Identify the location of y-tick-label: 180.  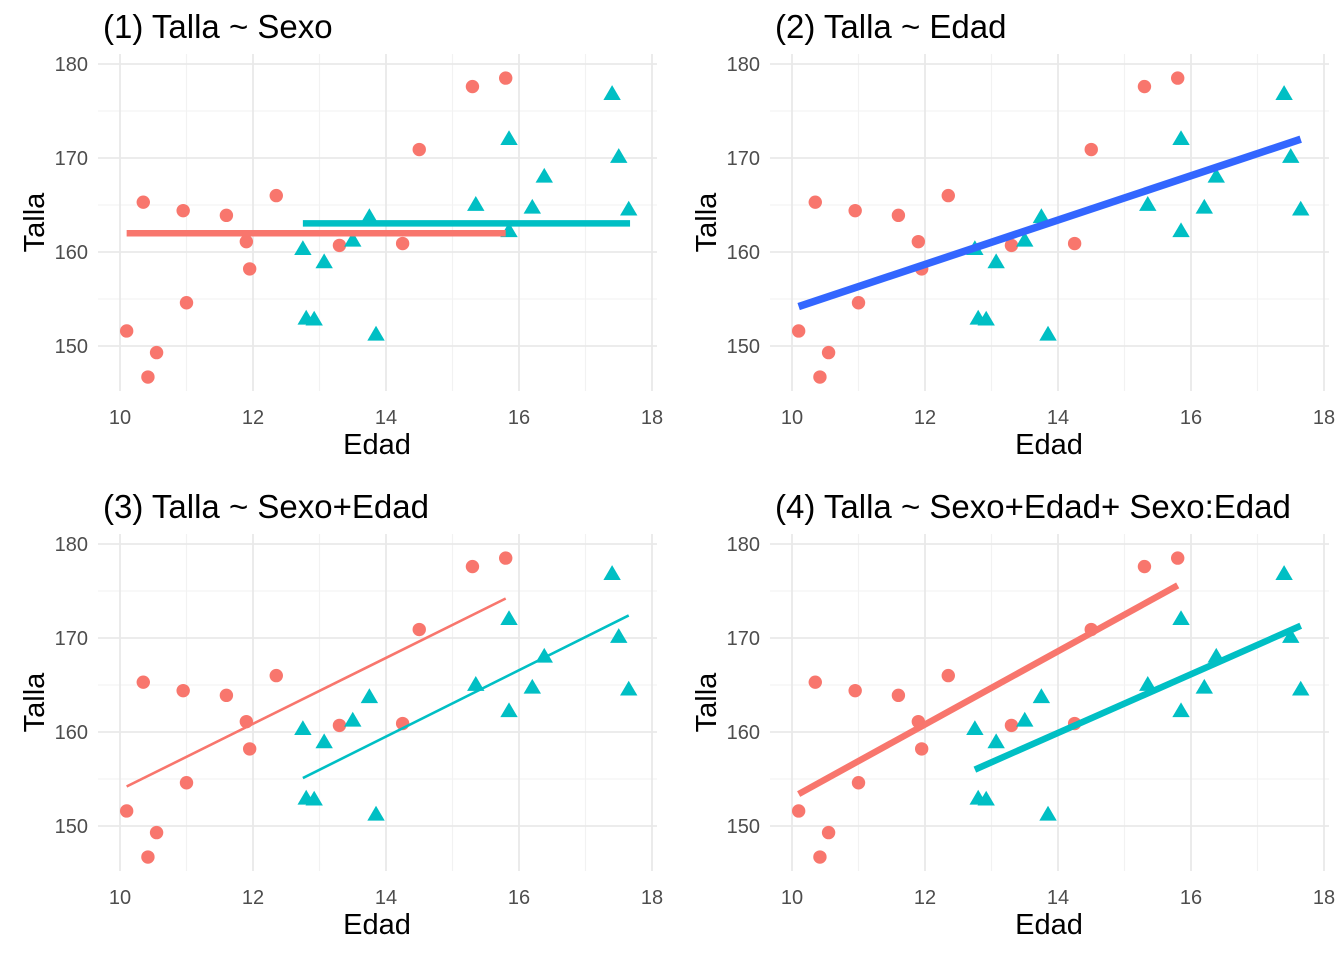
(71, 65).